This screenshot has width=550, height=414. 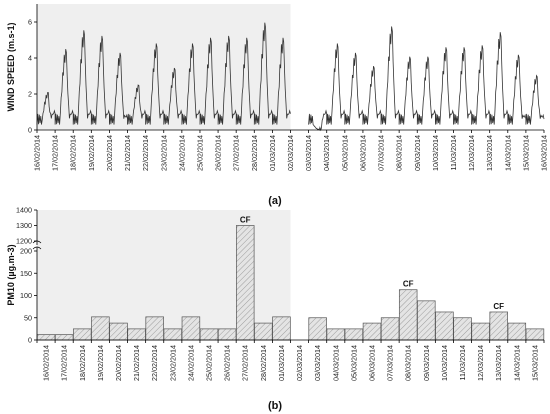 I want to click on y-tick-label: 100, so click(x=26, y=295).